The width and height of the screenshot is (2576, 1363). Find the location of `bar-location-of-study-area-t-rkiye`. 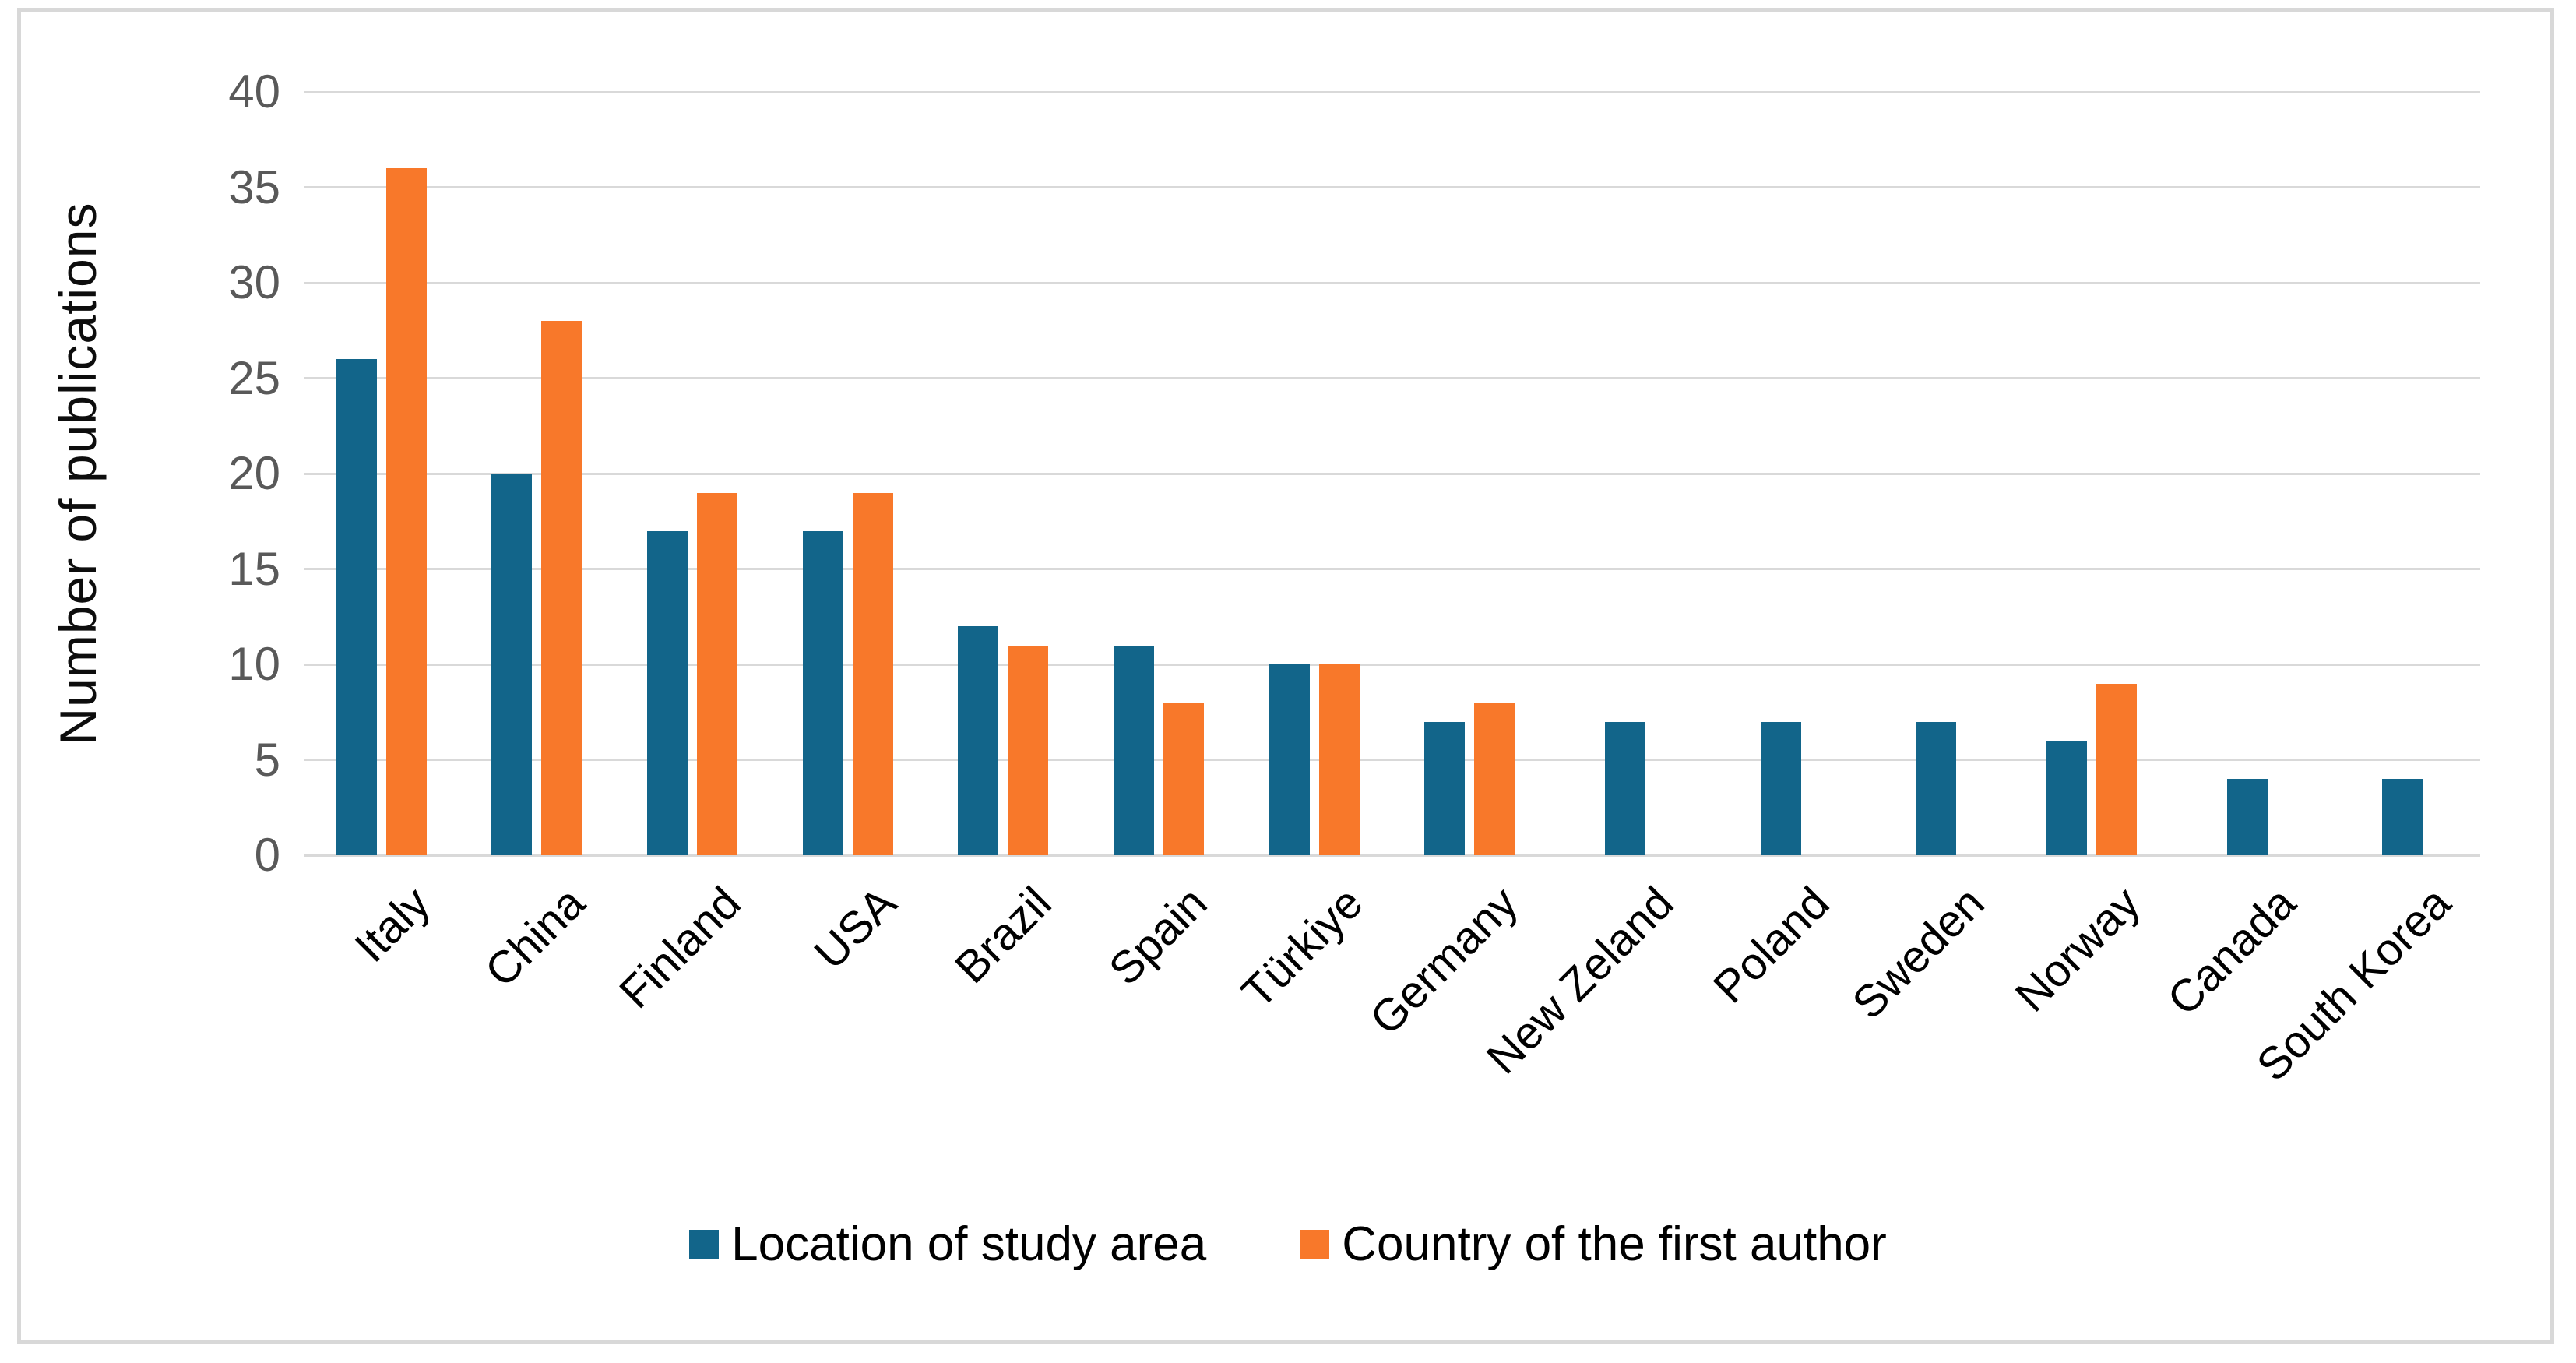

bar-location-of-study-area-t-rkiye is located at coordinates (1289, 759).